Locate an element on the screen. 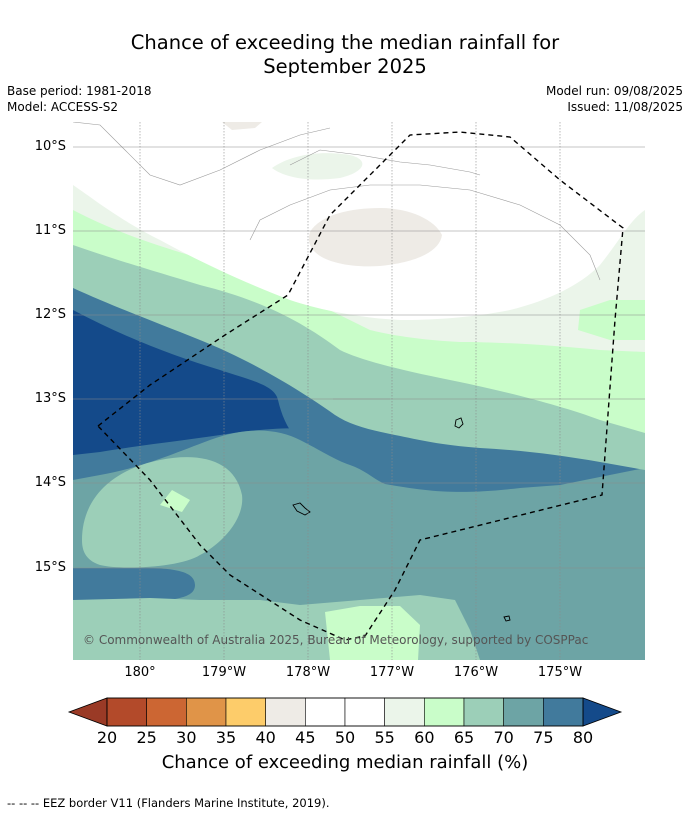  lon-label-175w: 175°W is located at coordinates (560, 672).